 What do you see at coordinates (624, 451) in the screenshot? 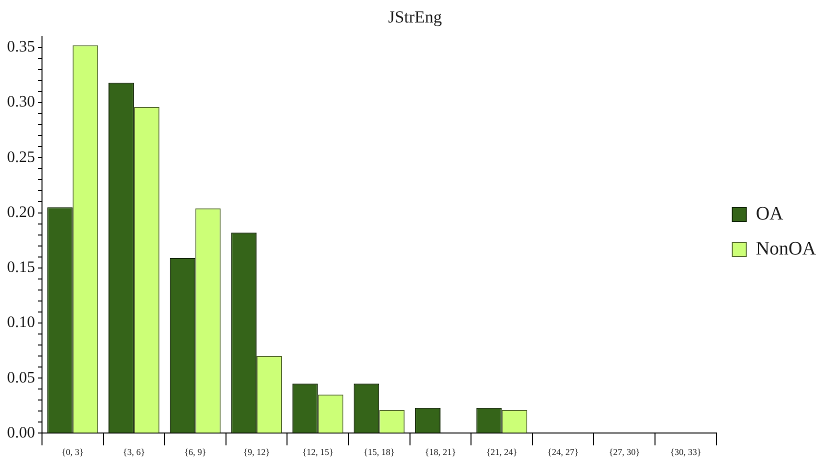
I see `x-tick-label: {27, 30}` at bounding box center [624, 451].